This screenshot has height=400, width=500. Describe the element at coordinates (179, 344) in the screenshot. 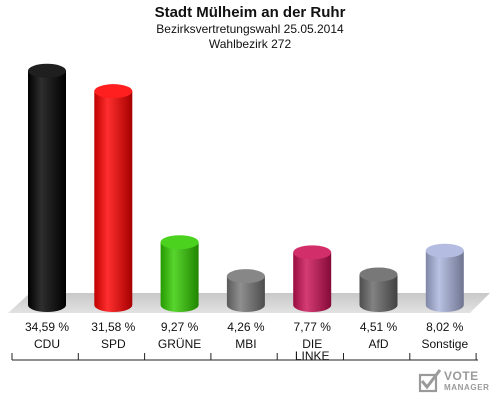

I see `category-label: GRÜNE` at that location.